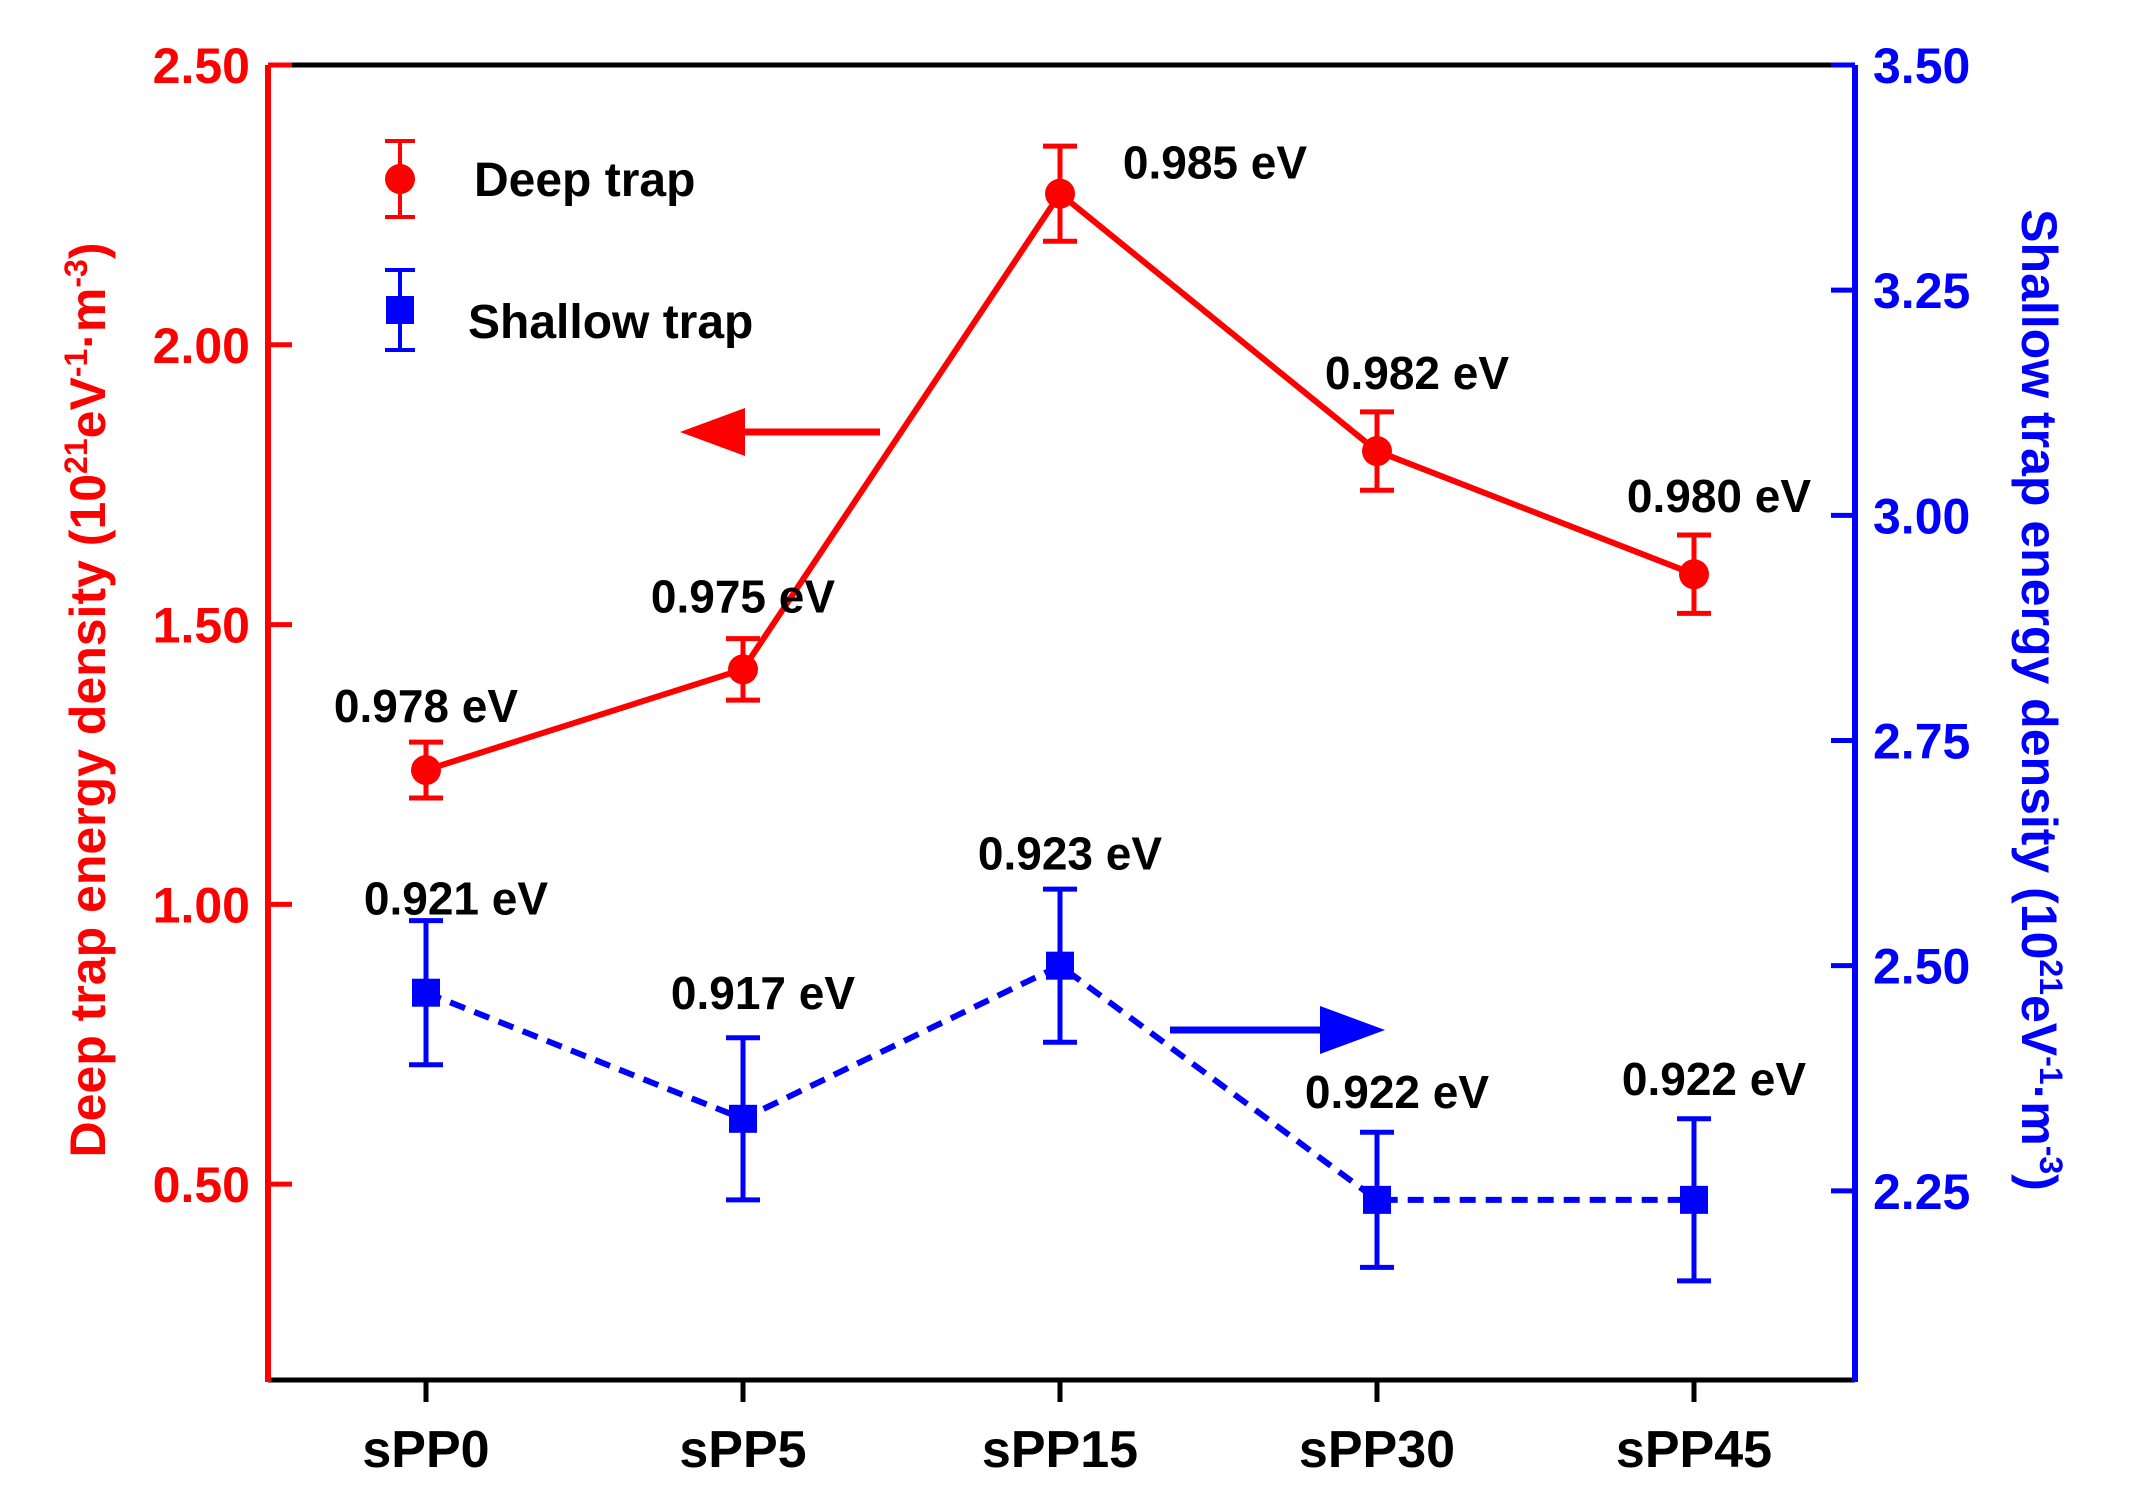 The image size is (2138, 1494). What do you see at coordinates (426, 706) in the screenshot?
I see `data-label: 0.978 eV` at bounding box center [426, 706].